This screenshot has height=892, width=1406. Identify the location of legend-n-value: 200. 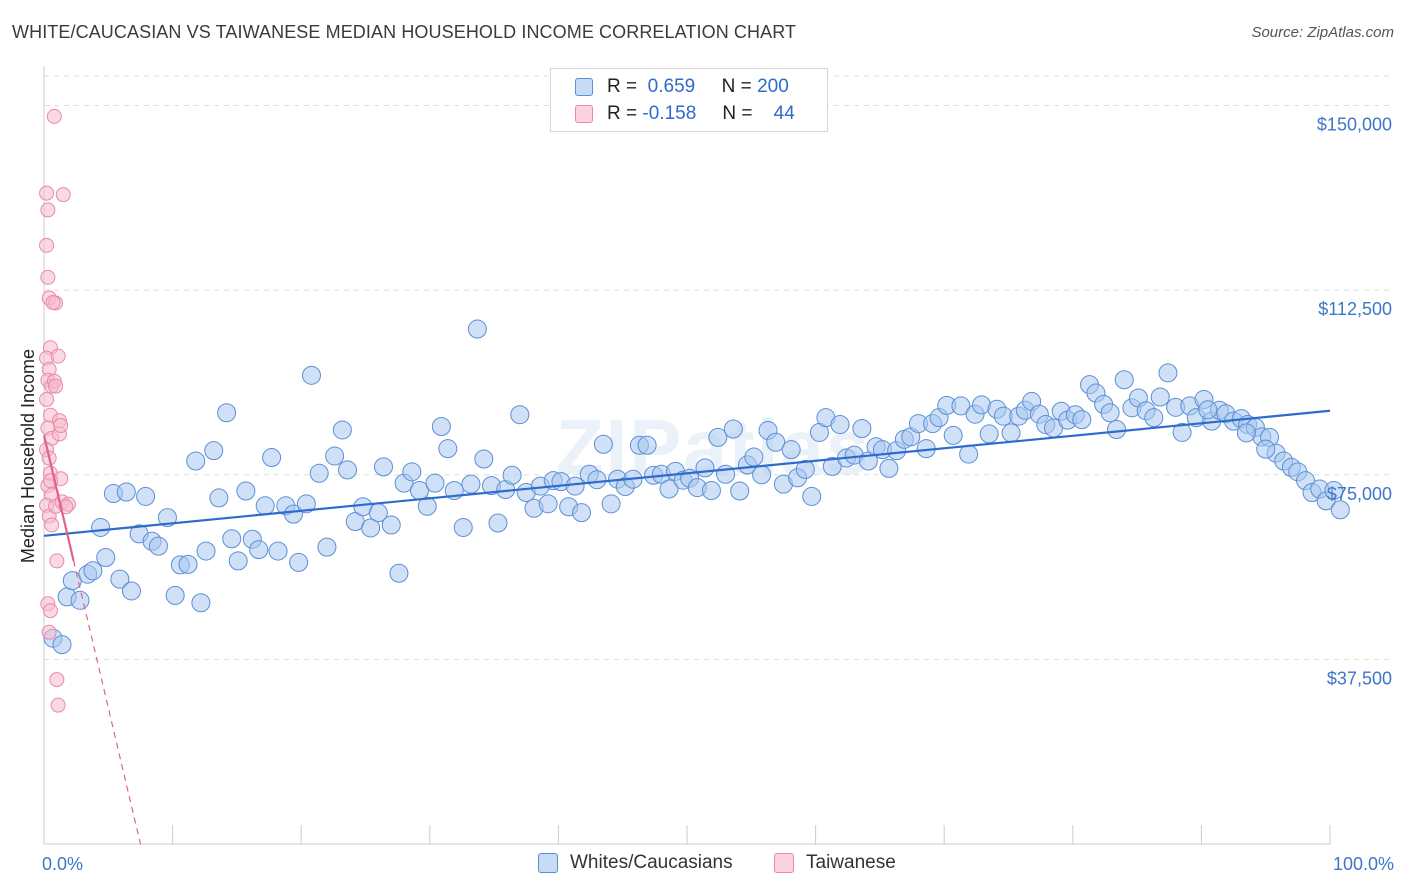
(773, 86).